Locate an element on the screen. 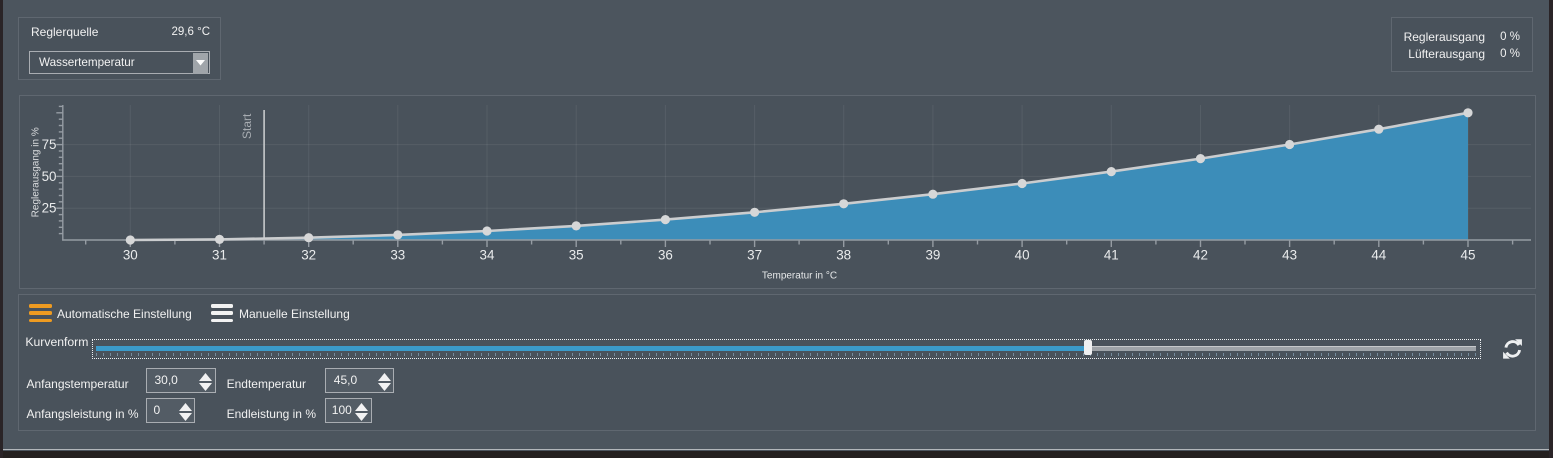 The width and height of the screenshot is (1553, 458). svg-text: 35 is located at coordinates (576, 255).